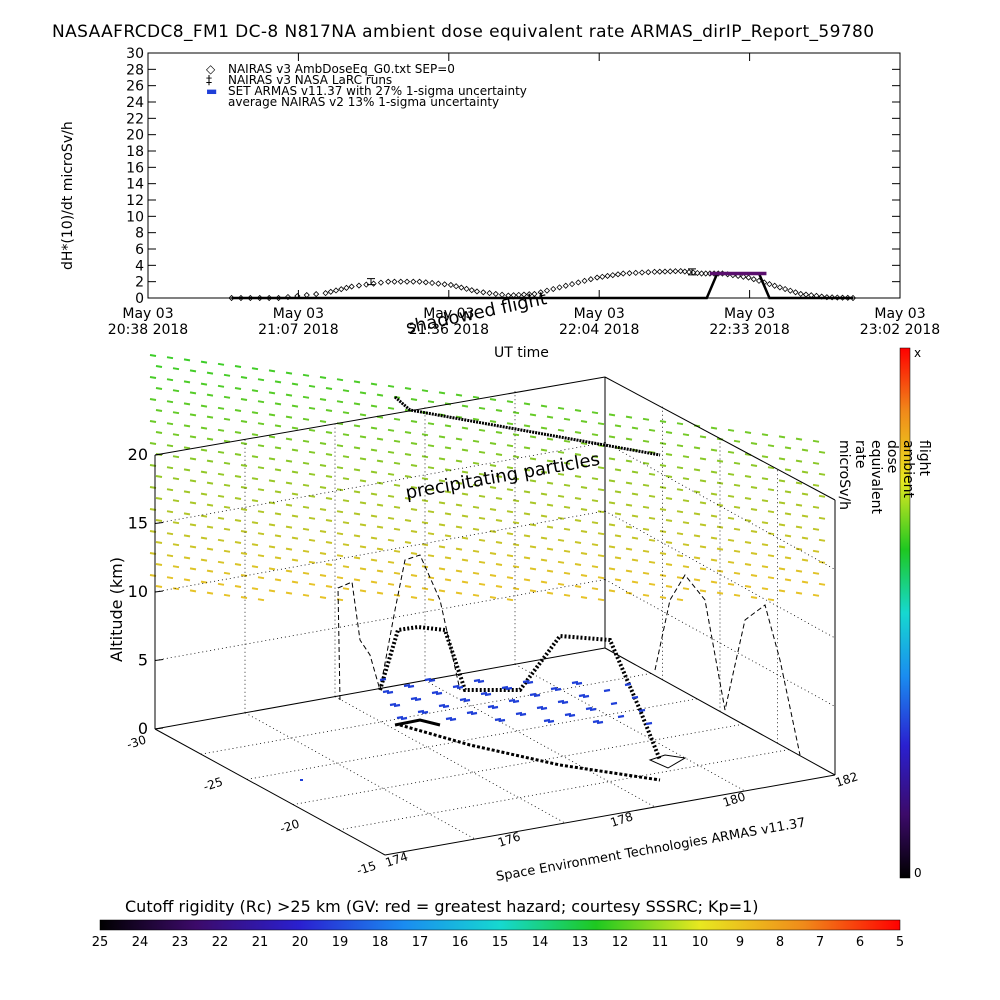  I want to click on colorbar-bottom-label: 0, so click(918, 873).